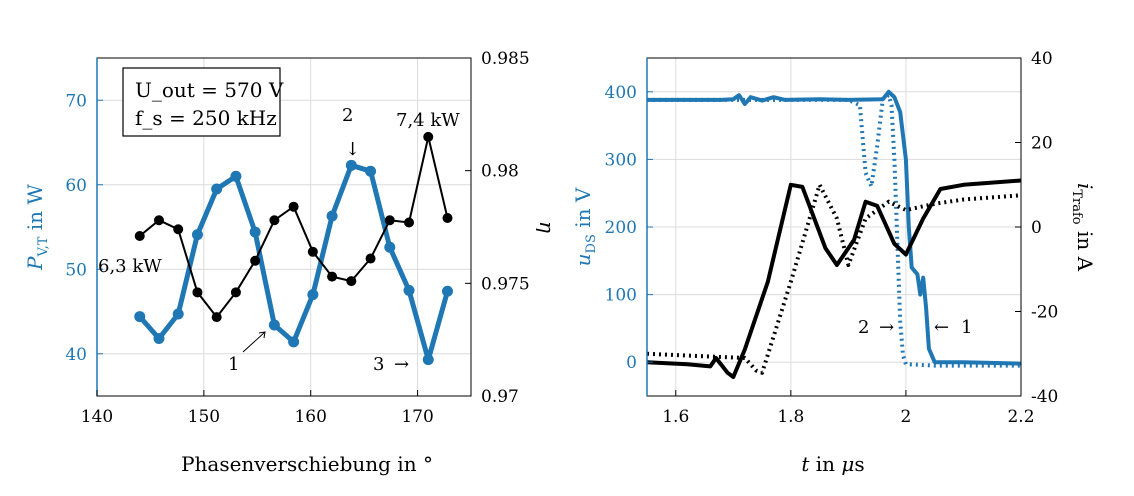  I want to click on y-right-tick-label: -40, so click(1044, 397).